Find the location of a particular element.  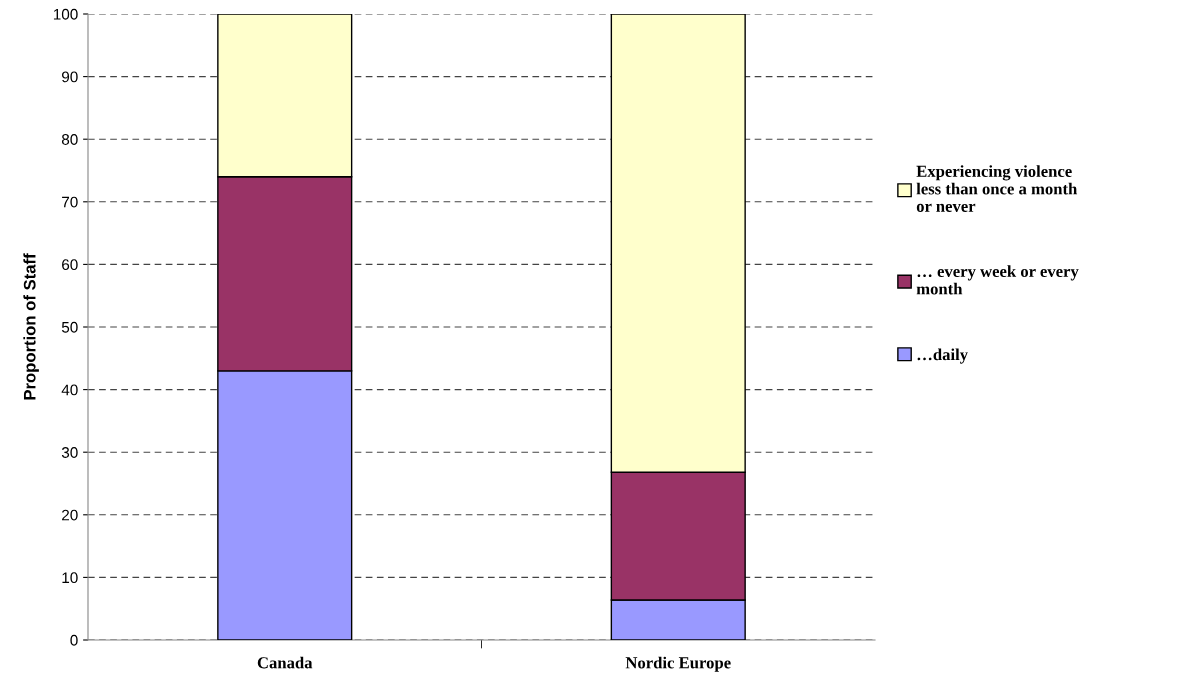

y-tick-label: 10 is located at coordinates (70, 578).